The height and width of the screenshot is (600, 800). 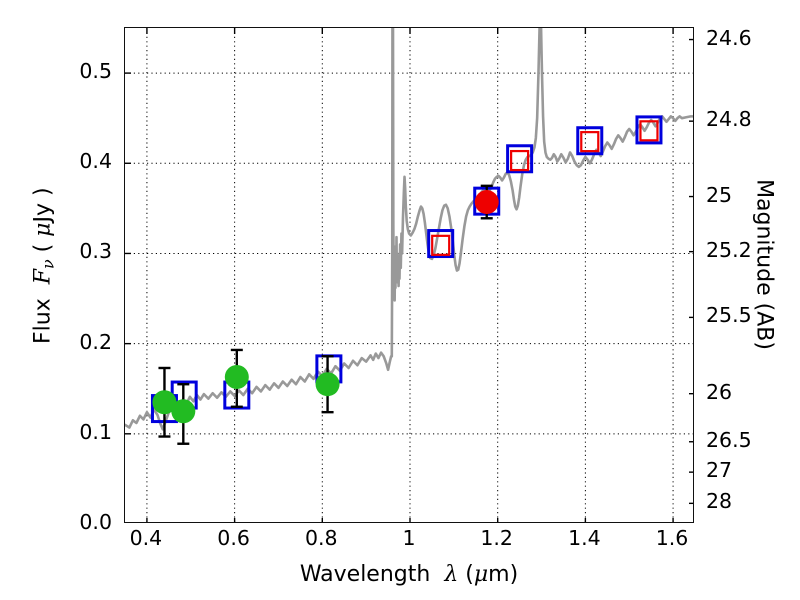 What do you see at coordinates (729, 439) in the screenshot?
I see `y-tick-label-right: 26.5` at bounding box center [729, 439].